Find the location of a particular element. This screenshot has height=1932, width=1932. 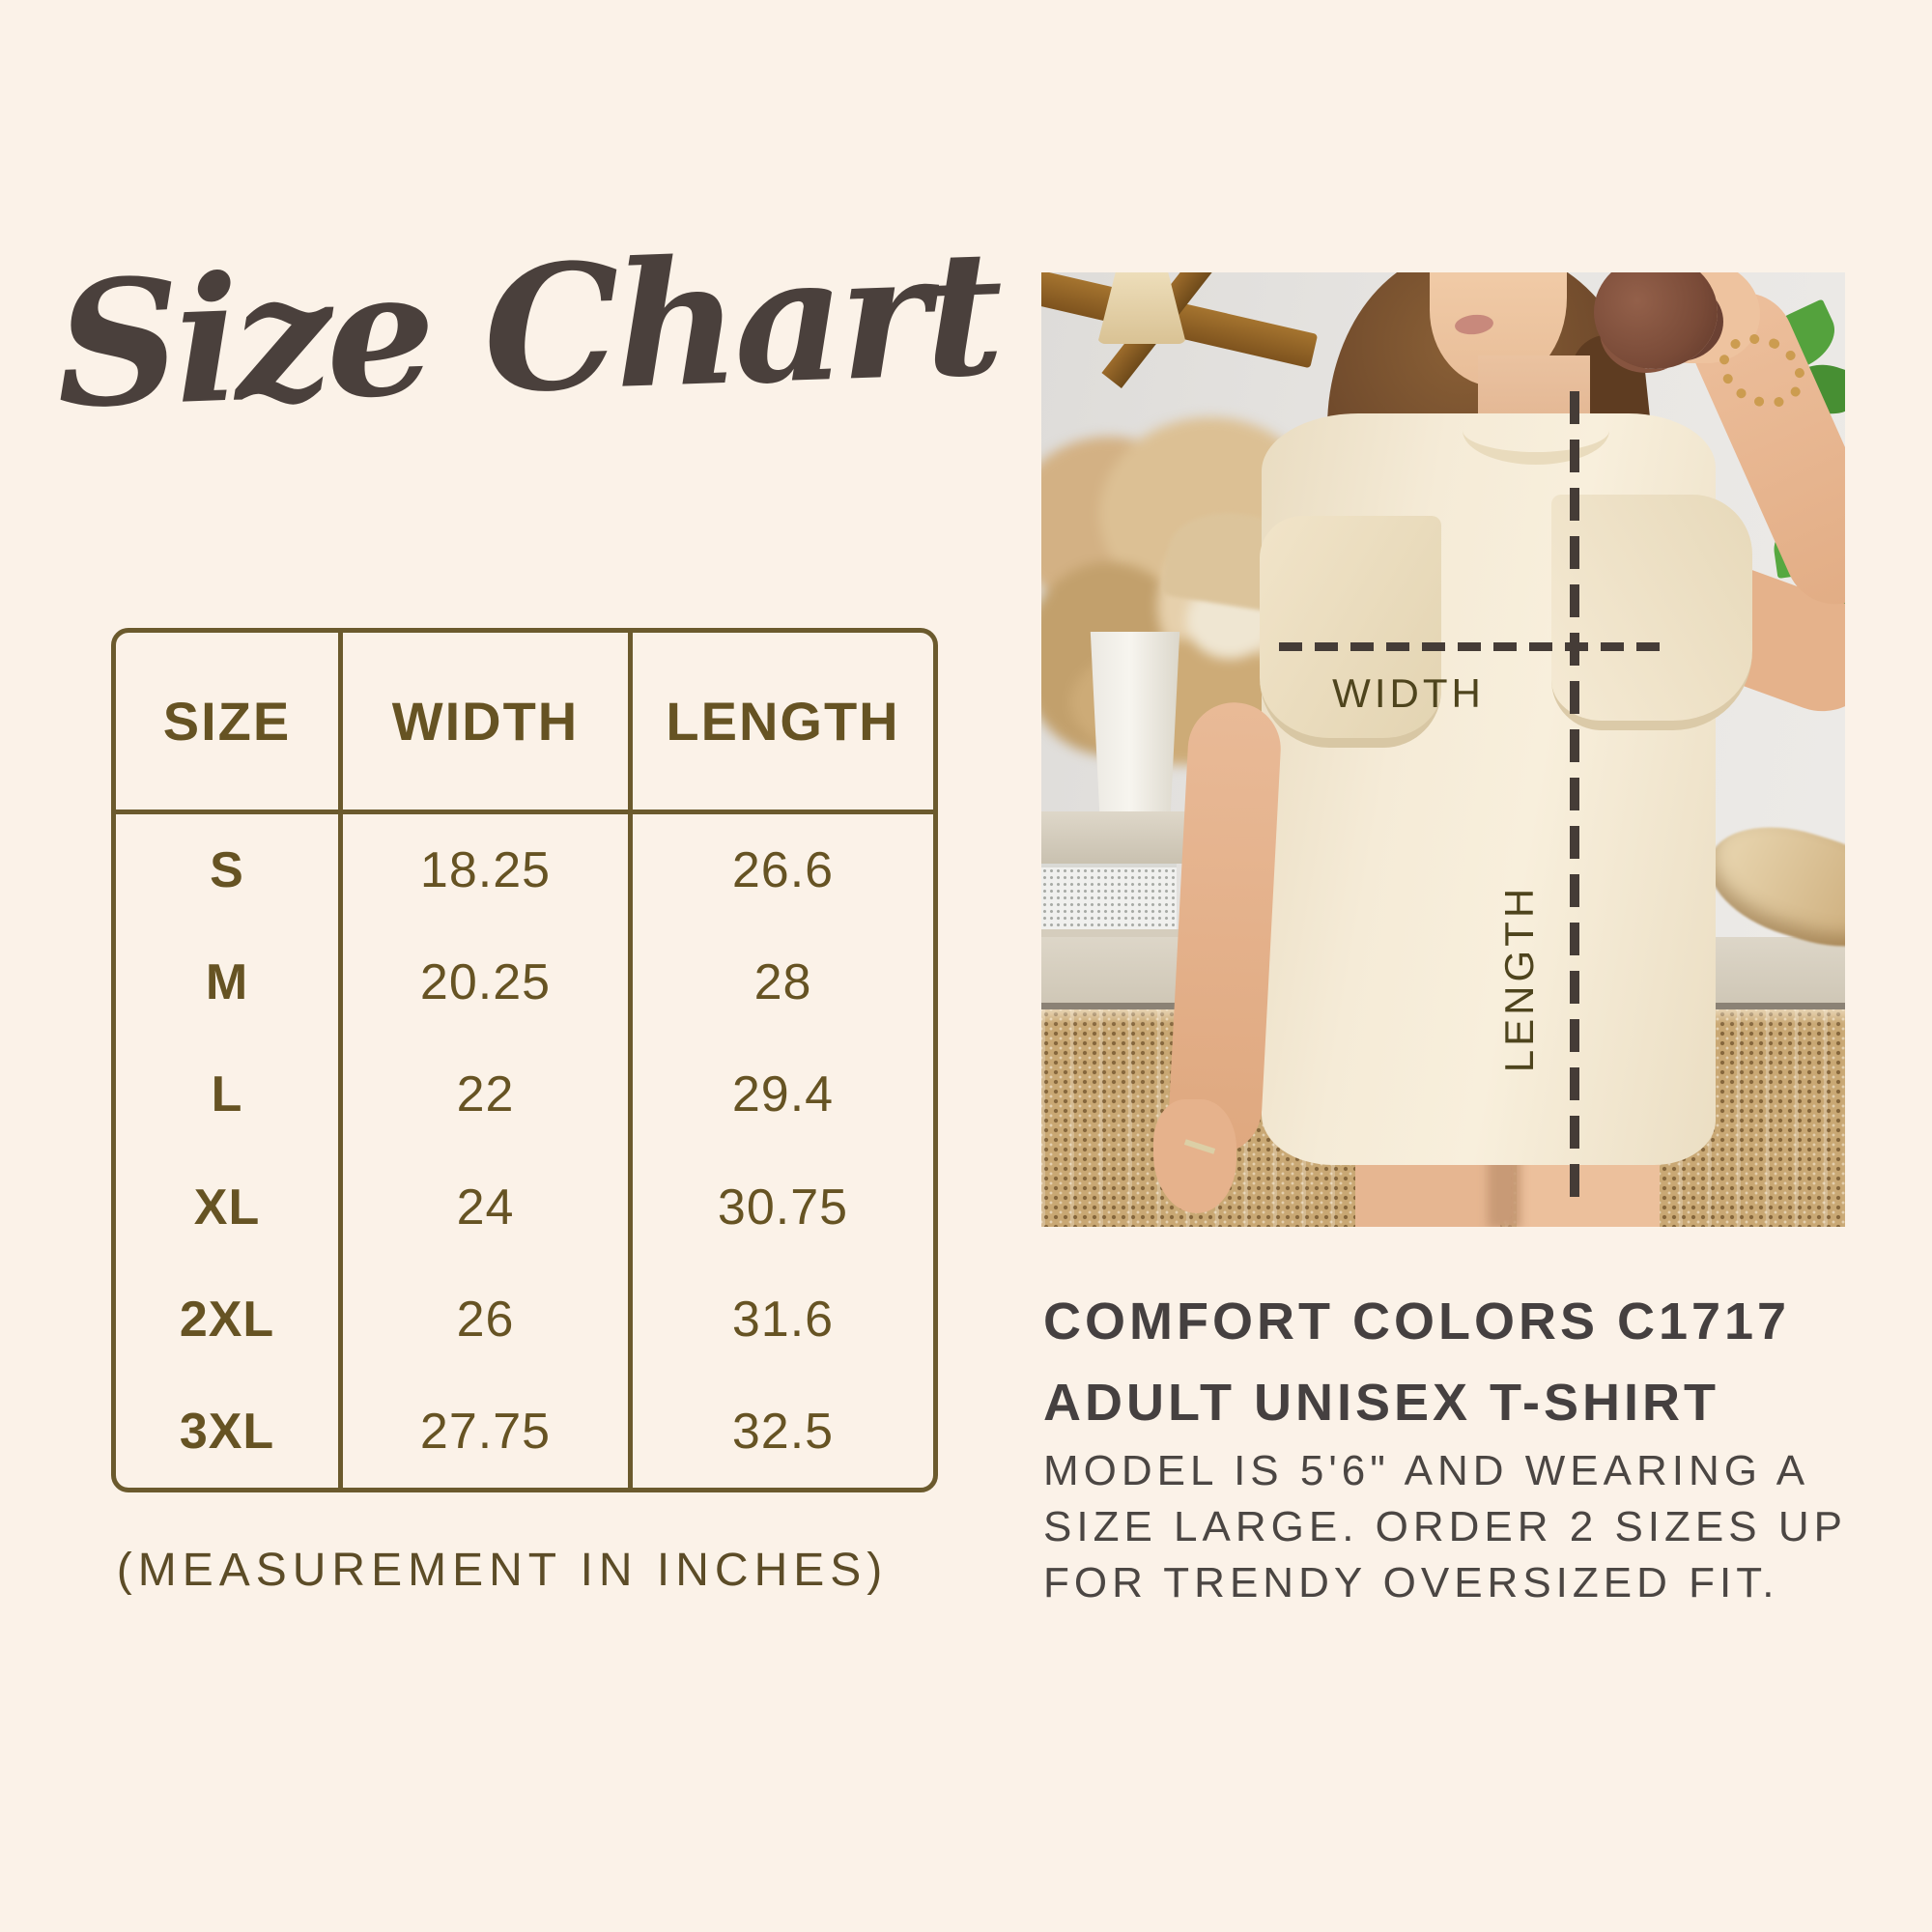

tshirt-collar is located at coordinates (1536, 430).